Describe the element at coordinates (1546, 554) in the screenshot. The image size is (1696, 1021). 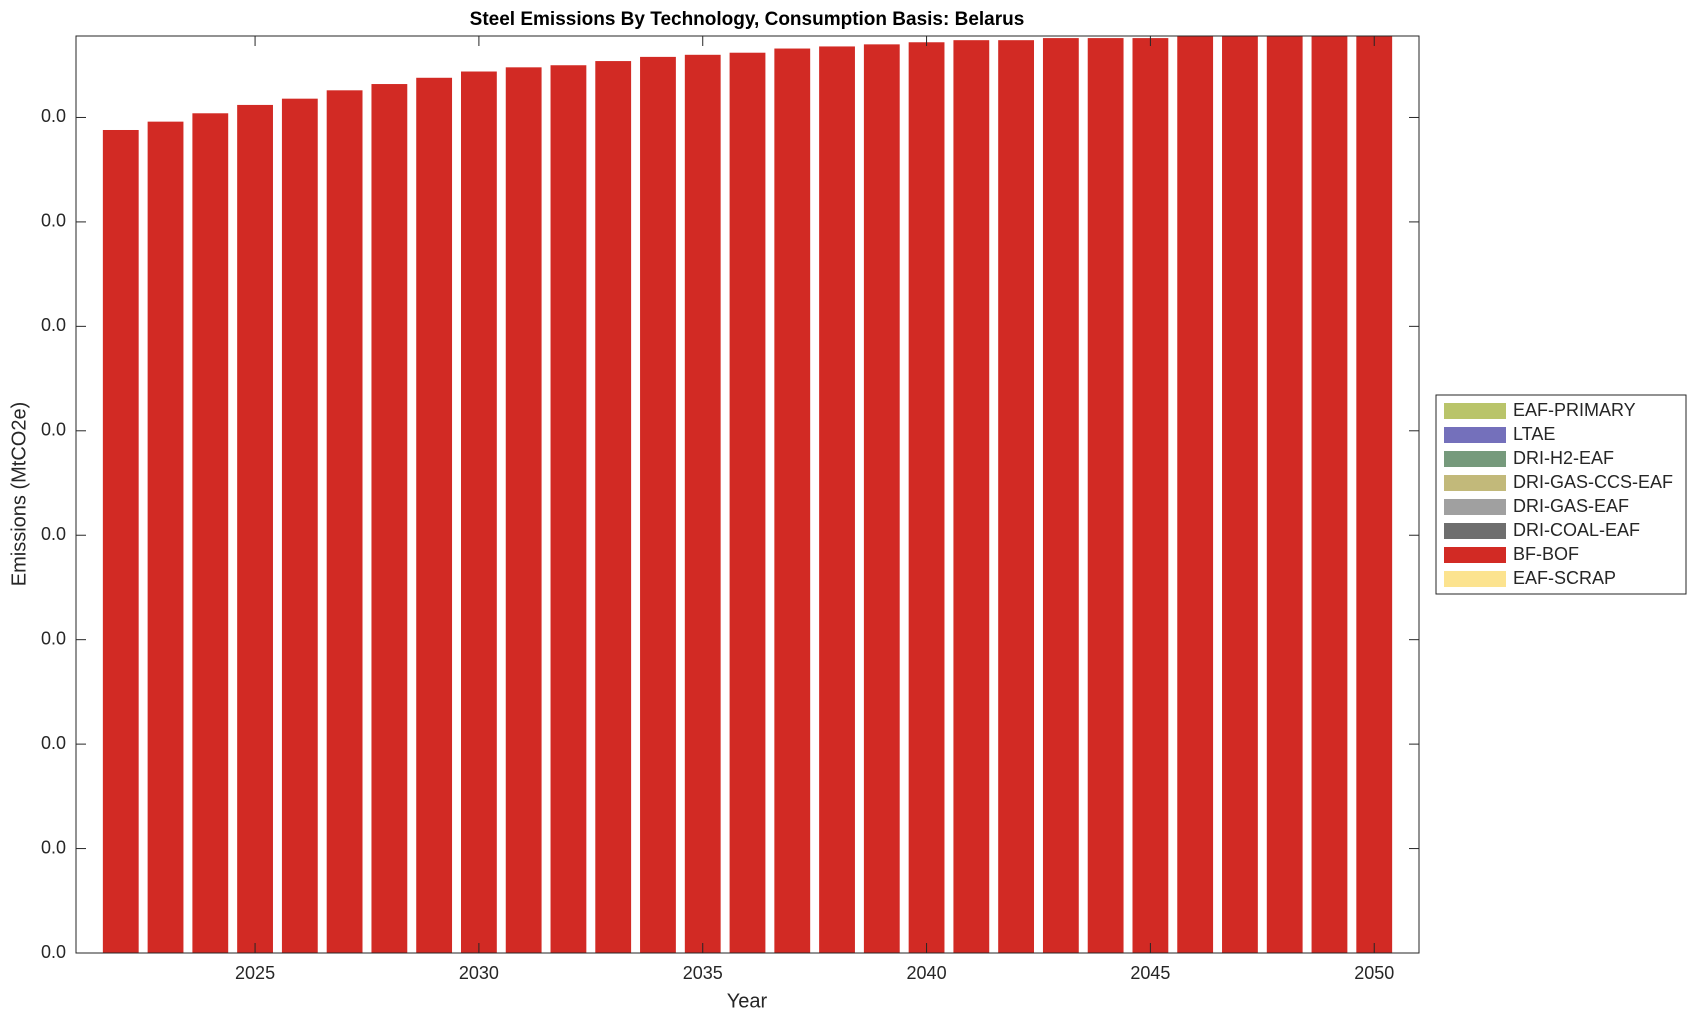
I see `legend-label: BF-BOF` at that location.